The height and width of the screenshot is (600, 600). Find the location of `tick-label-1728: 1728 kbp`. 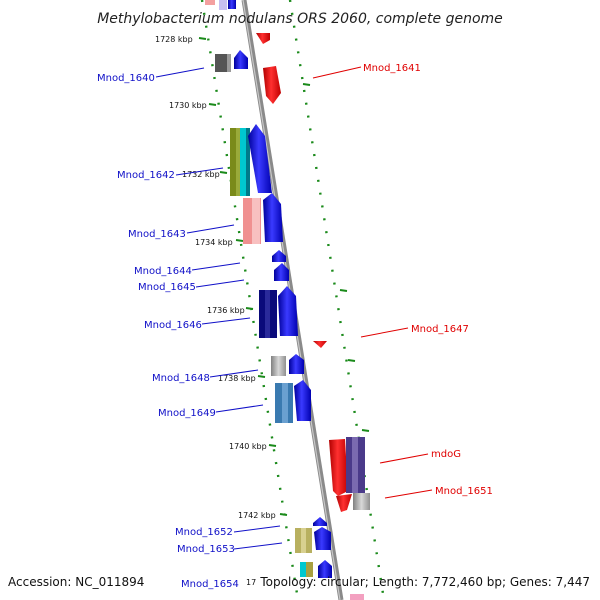

tick-label-1728: 1728 kbp is located at coordinates (174, 39).